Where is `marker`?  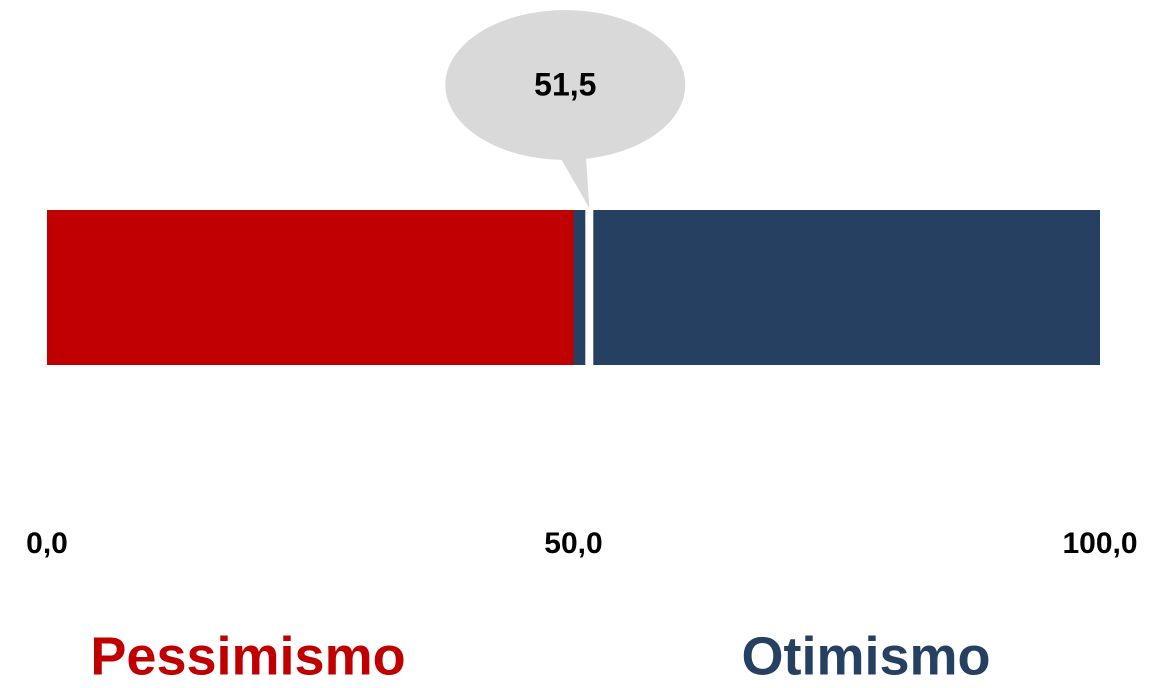 marker is located at coordinates (589, 287).